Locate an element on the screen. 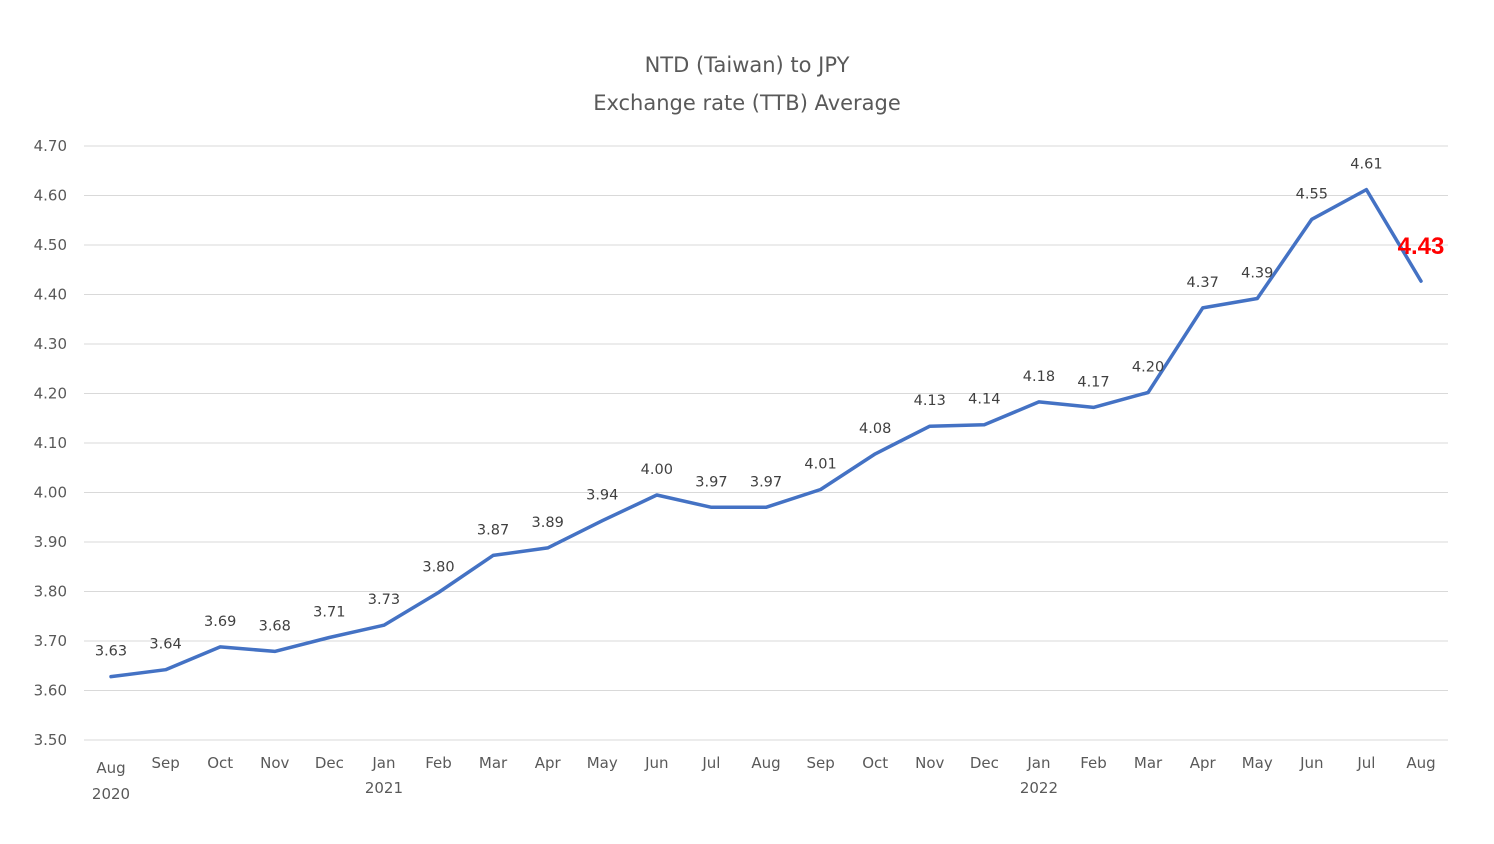 The height and width of the screenshot is (844, 1494). y-tick-label: 4.50 is located at coordinates (50, 245).